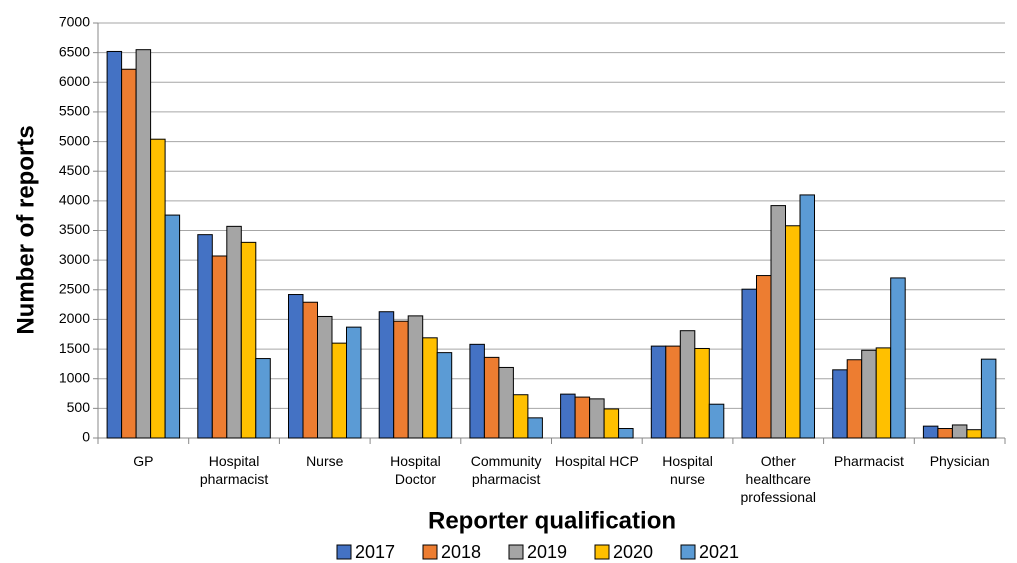 Image resolution: width=1017 pixels, height=563 pixels. I want to click on x-tick-label: Community pharmacist, so click(506, 470).